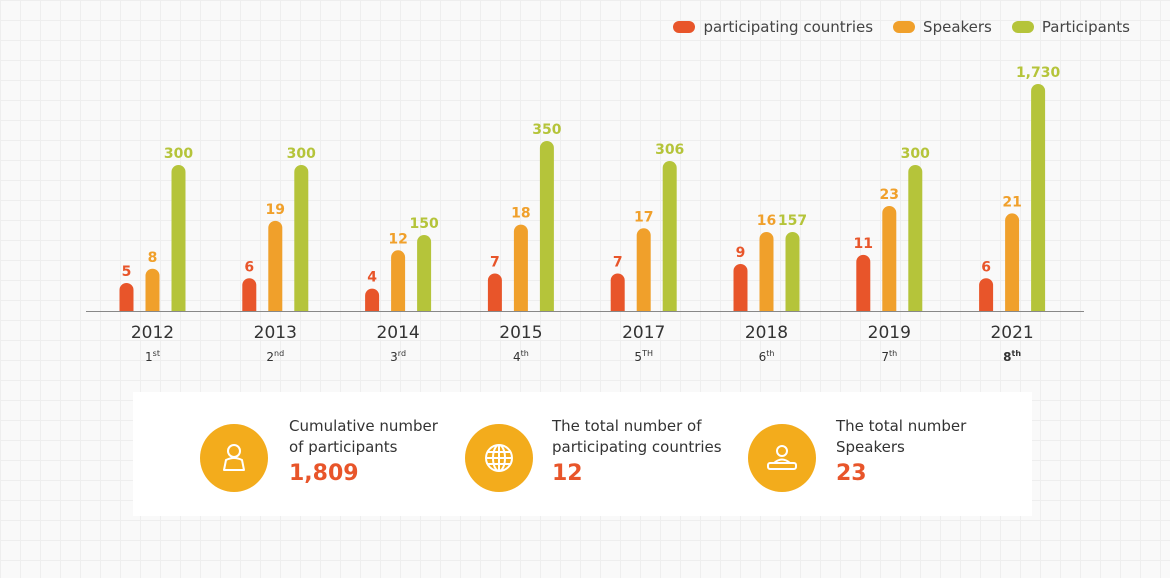 This screenshot has width=1170, height=578. Describe the element at coordinates (643, 333) in the screenshot. I see `x-tick-label: 2017` at that location.